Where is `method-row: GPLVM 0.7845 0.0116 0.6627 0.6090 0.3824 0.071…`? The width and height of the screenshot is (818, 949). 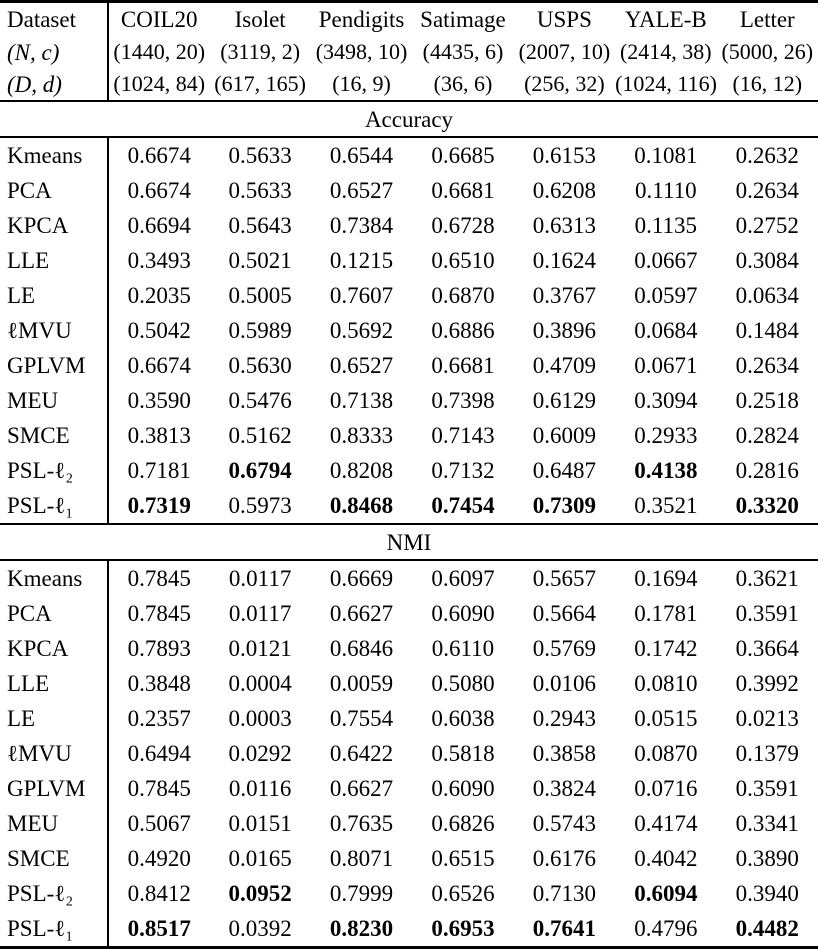 method-row: GPLVM 0.7845 0.0116 0.6627 0.6090 0.3824 0.071… is located at coordinates (409, 788).